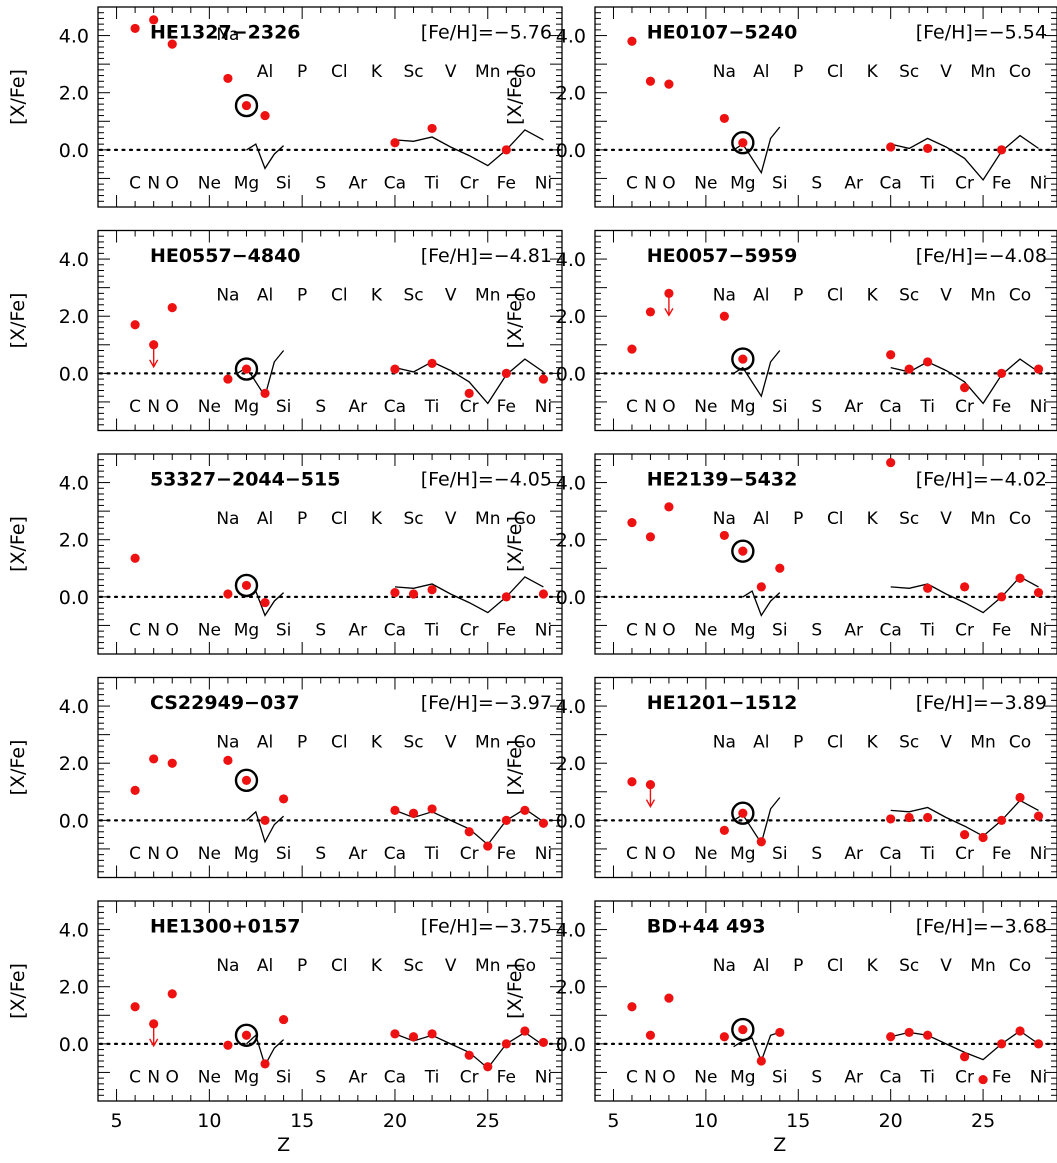 This screenshot has width=1057, height=1163. Describe the element at coordinates (172, 44) in the screenshot. I see `abundance-point-z8` at that location.